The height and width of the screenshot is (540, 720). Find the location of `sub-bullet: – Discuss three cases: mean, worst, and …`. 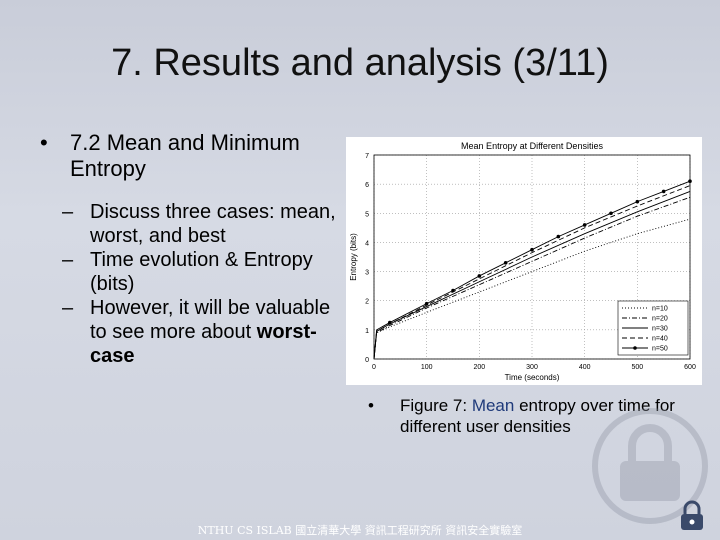

sub-bullet: – Discuss three cases: mean, worst, and … is located at coordinates (190, 224).